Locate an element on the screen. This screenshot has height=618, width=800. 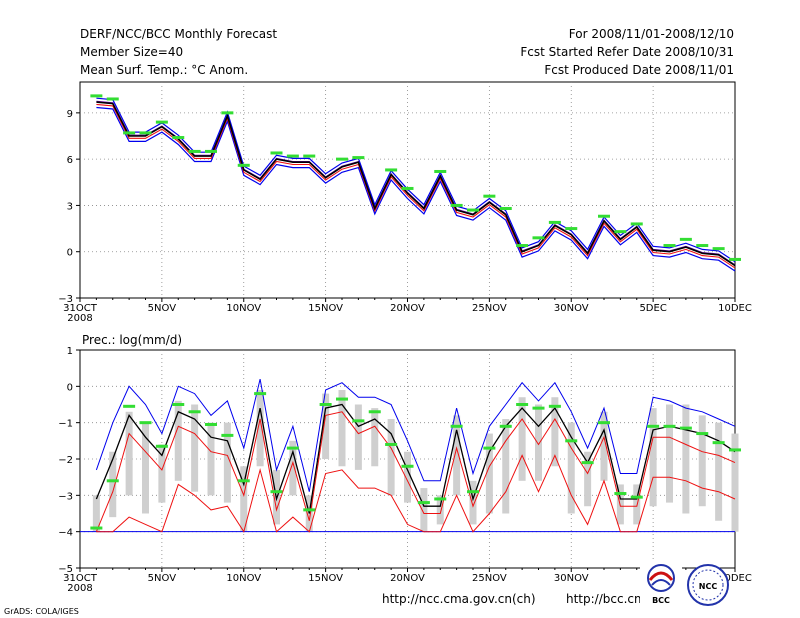
temp-x-tick-label: 10DEC is located at coordinates (735, 308).